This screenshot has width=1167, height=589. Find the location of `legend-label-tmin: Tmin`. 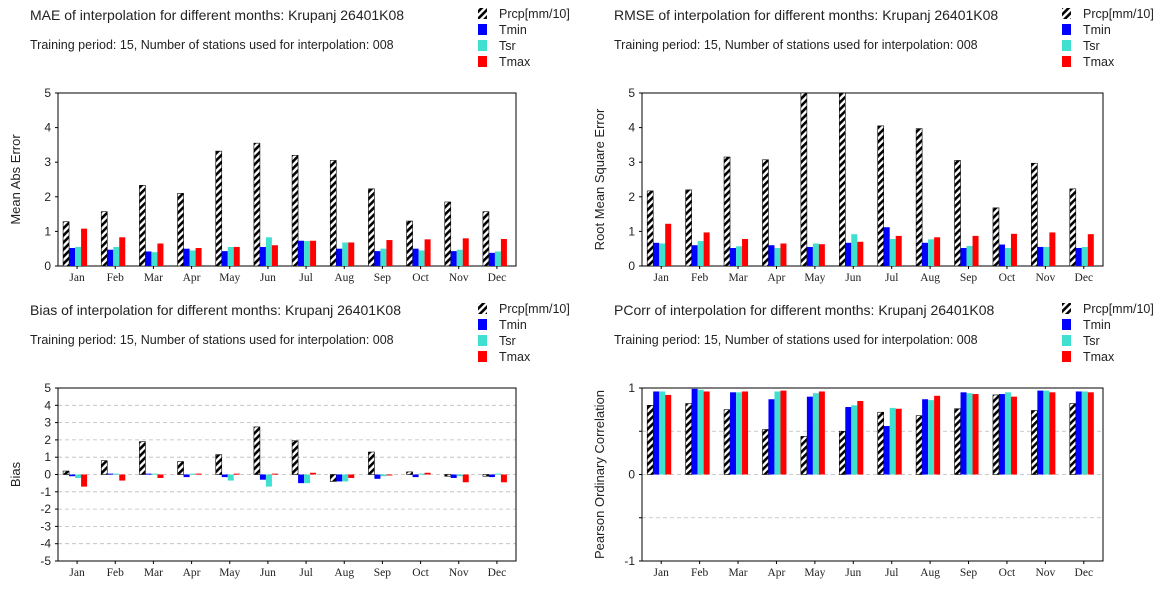

legend-label-tmin: Tmin is located at coordinates (1097, 30).